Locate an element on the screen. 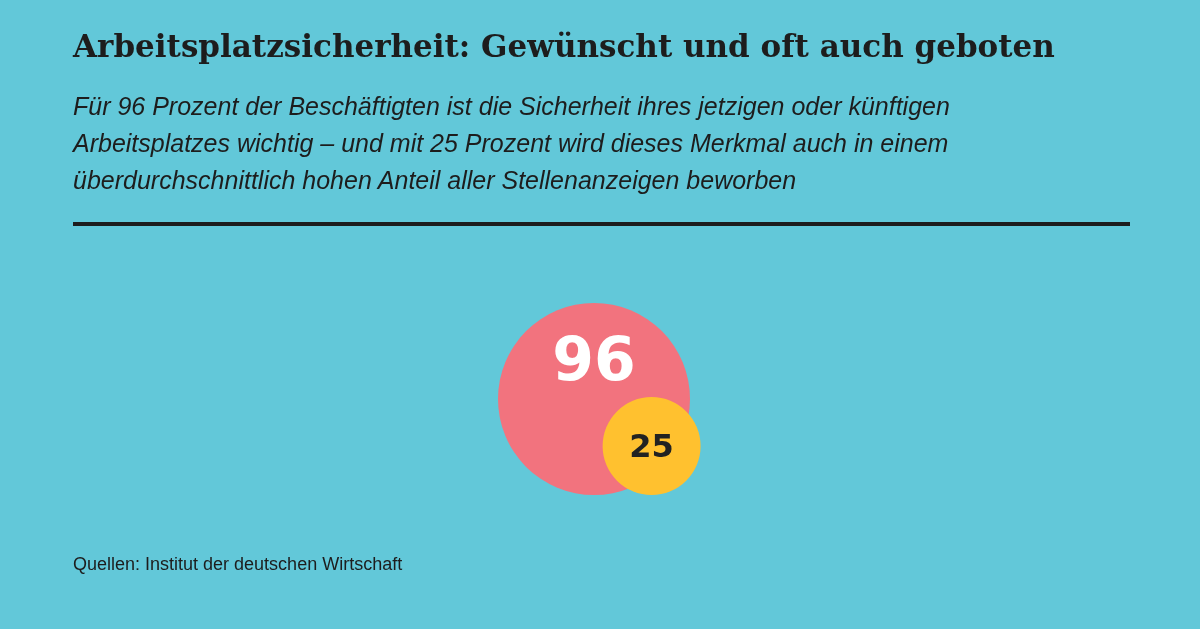 The height and width of the screenshot is (629, 1200). text: Arbeitsplatzsicherheit: Gewünscht und oft auch geboten is located at coordinates (564, 46).